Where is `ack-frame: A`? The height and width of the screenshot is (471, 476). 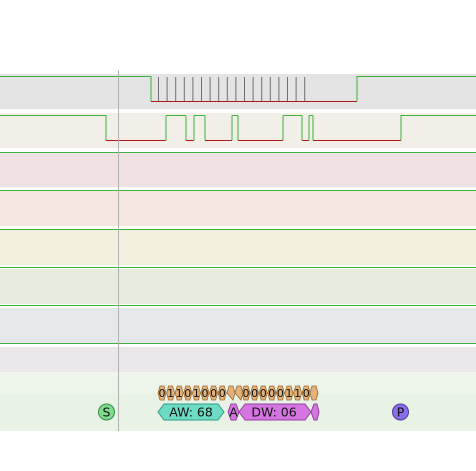
ack-frame: A is located at coordinates (233, 412).